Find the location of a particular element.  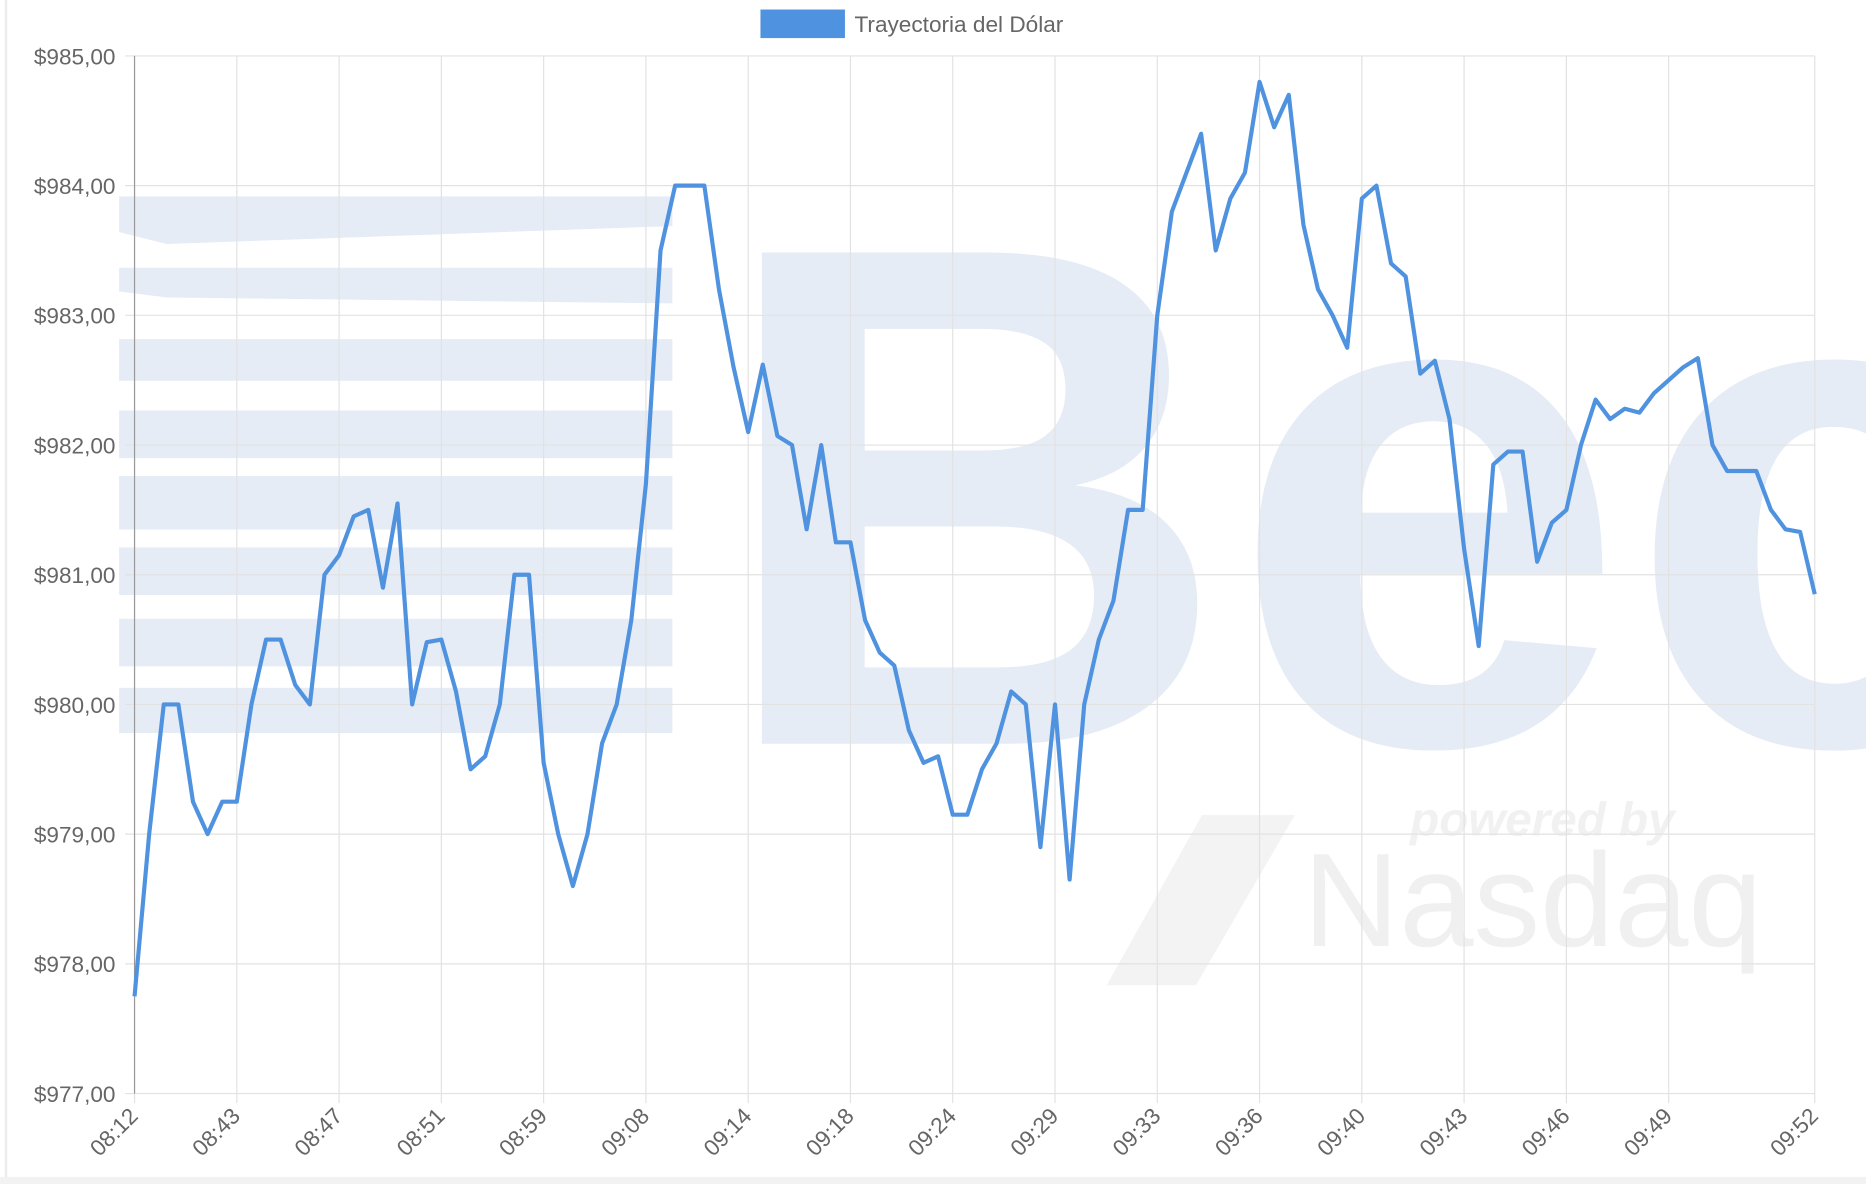

y-tick-label: $980,00 is located at coordinates (75, 705).